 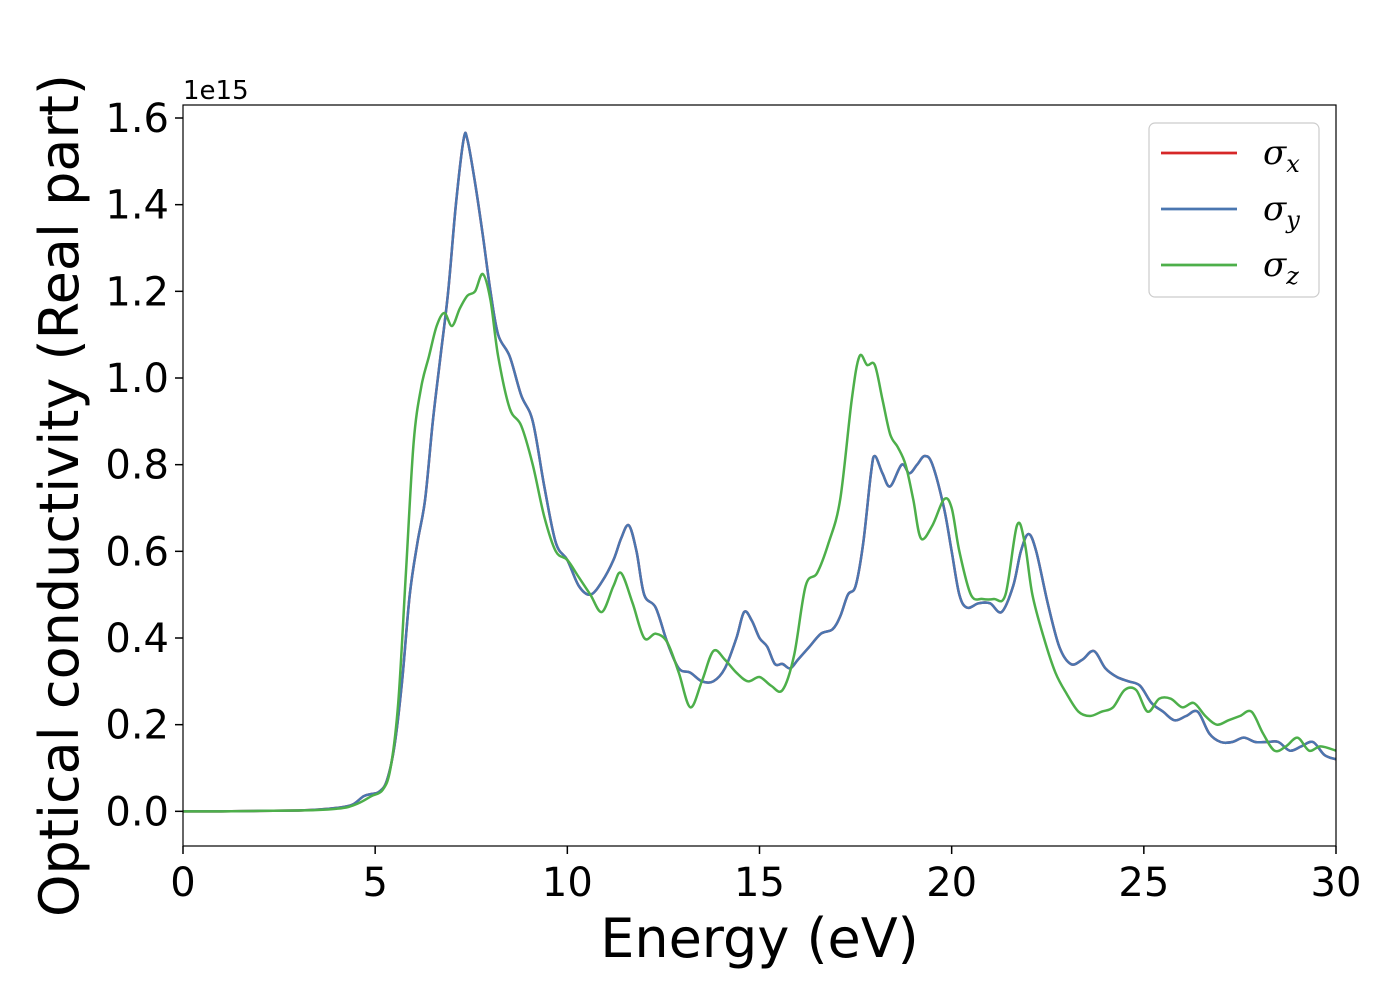 What do you see at coordinates (137, 812) in the screenshot?
I see `y-tick-label: 0.0` at bounding box center [137, 812].